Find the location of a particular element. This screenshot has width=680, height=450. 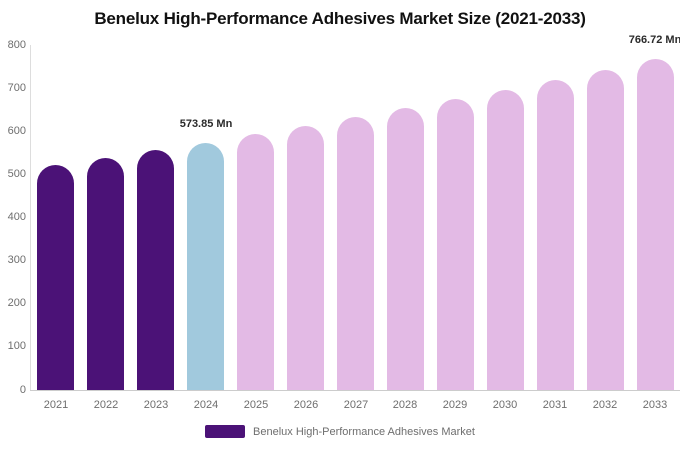

y-tick-label: 700 is located at coordinates (16, 88).